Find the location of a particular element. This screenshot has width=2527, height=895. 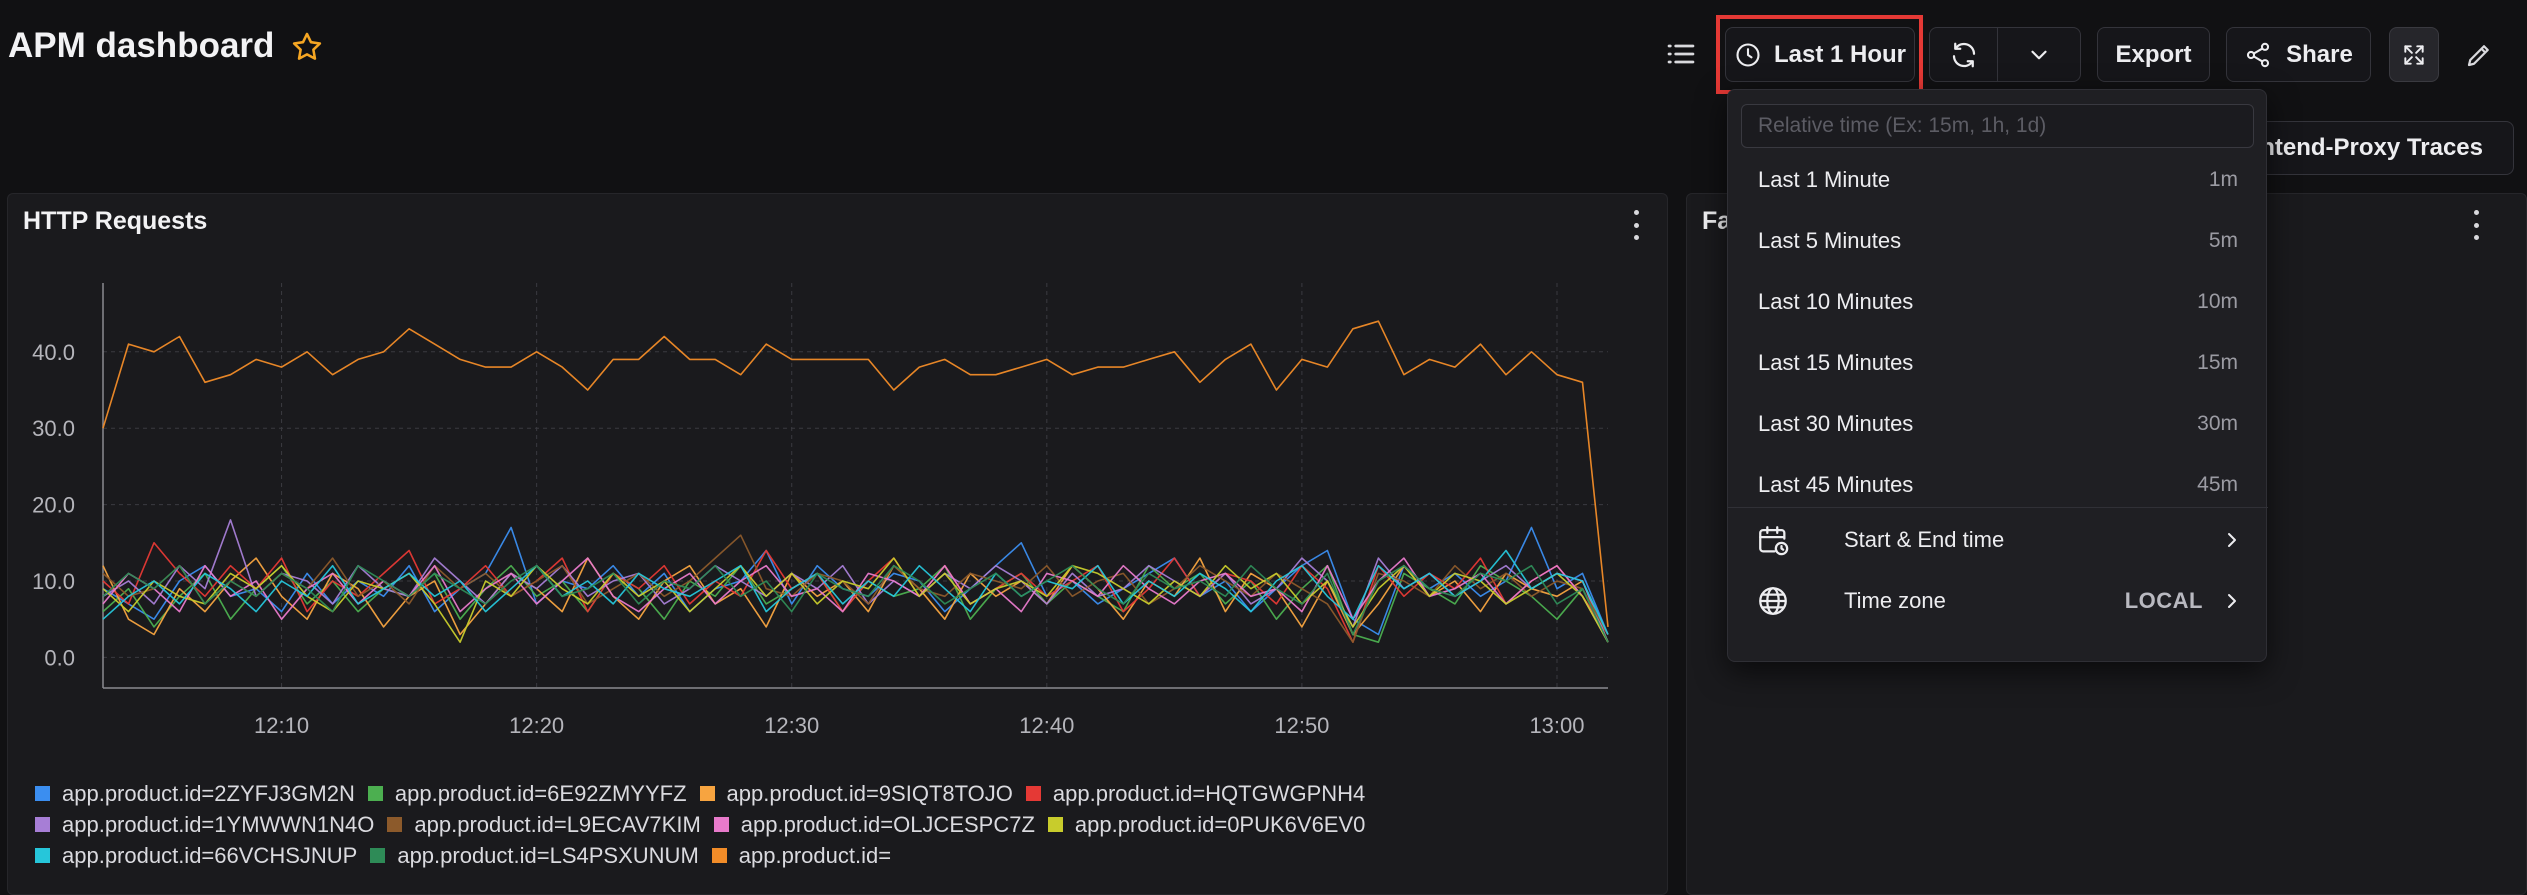

panel-title-right: Fa is located at coordinates (1717, 221).